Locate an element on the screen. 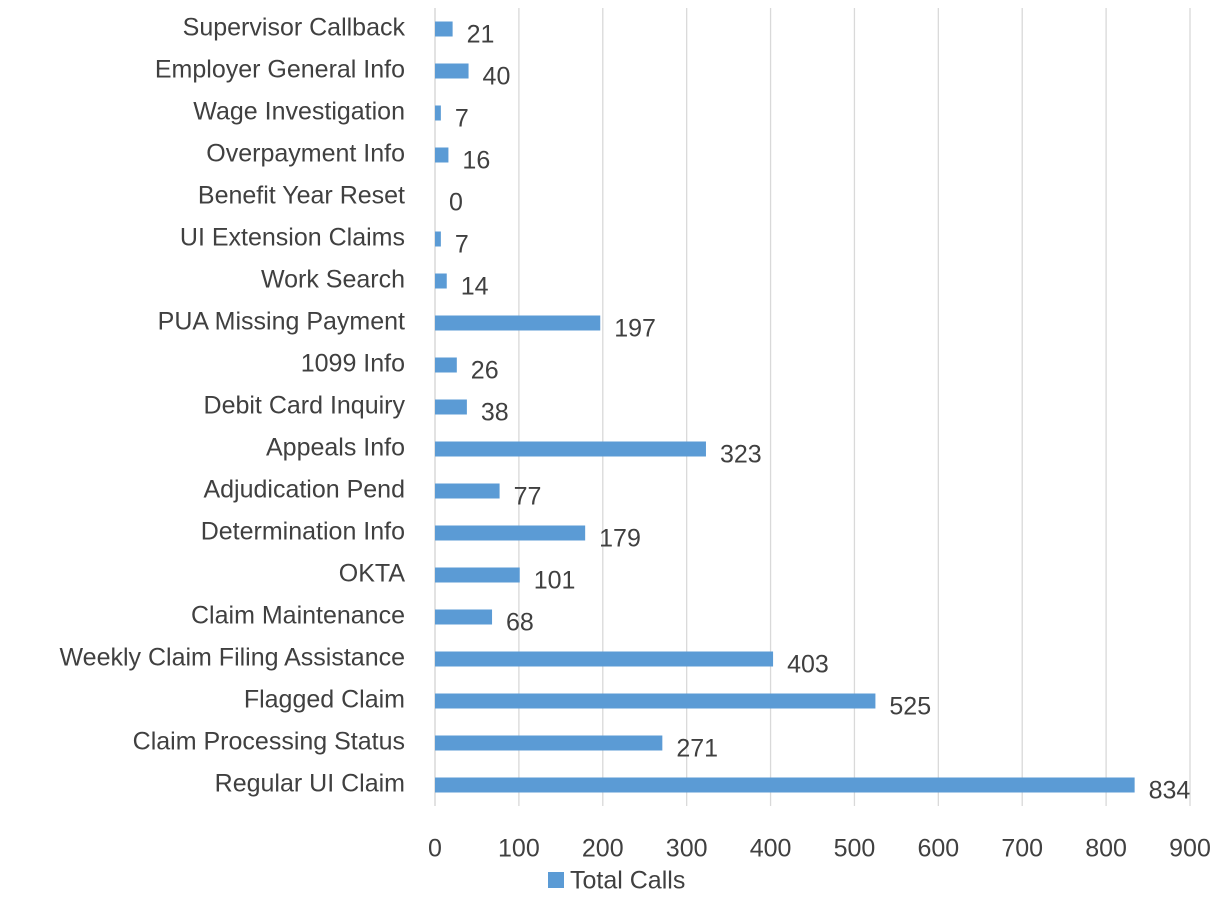  data-label: 77 is located at coordinates (528, 497).